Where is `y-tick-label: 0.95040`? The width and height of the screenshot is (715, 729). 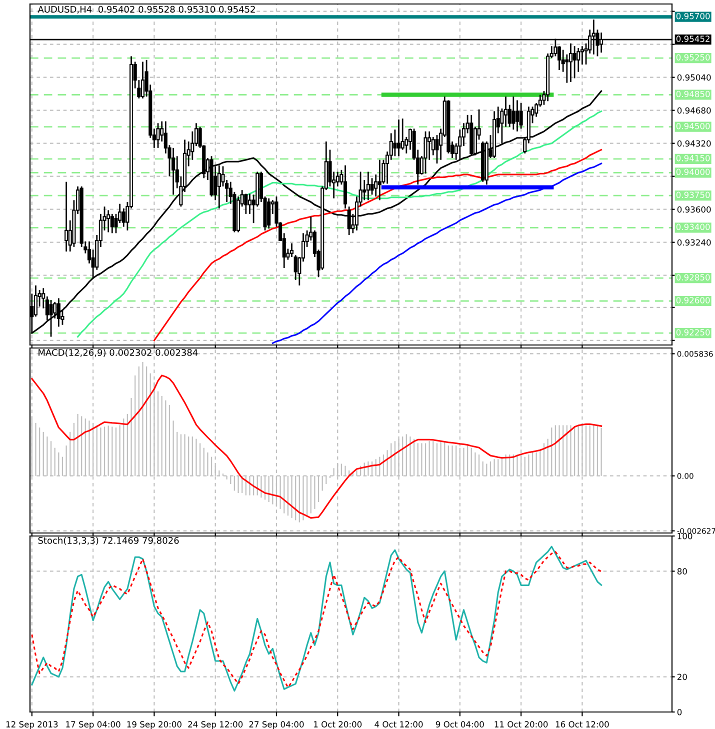 y-tick-label: 0.95040 is located at coordinates (694, 77).